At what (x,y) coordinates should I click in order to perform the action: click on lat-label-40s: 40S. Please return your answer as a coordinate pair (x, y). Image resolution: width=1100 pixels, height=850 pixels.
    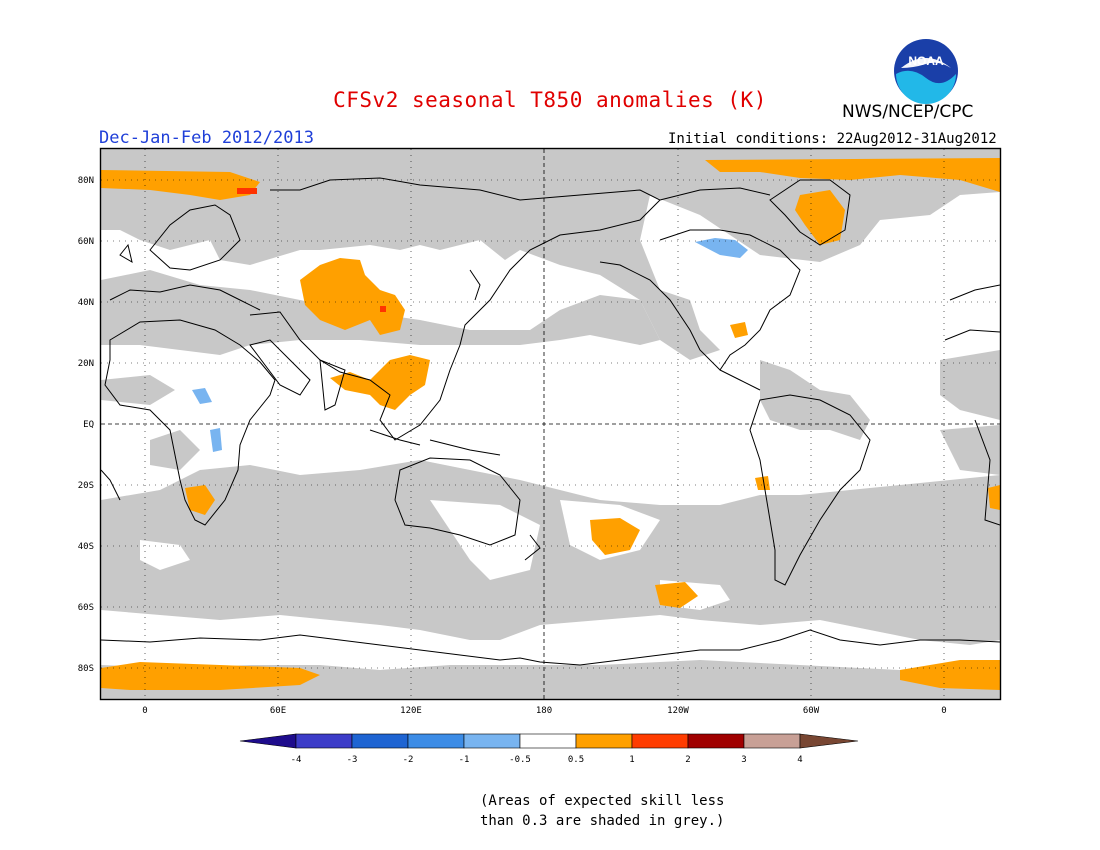
    Looking at the image, I should click on (86, 547).